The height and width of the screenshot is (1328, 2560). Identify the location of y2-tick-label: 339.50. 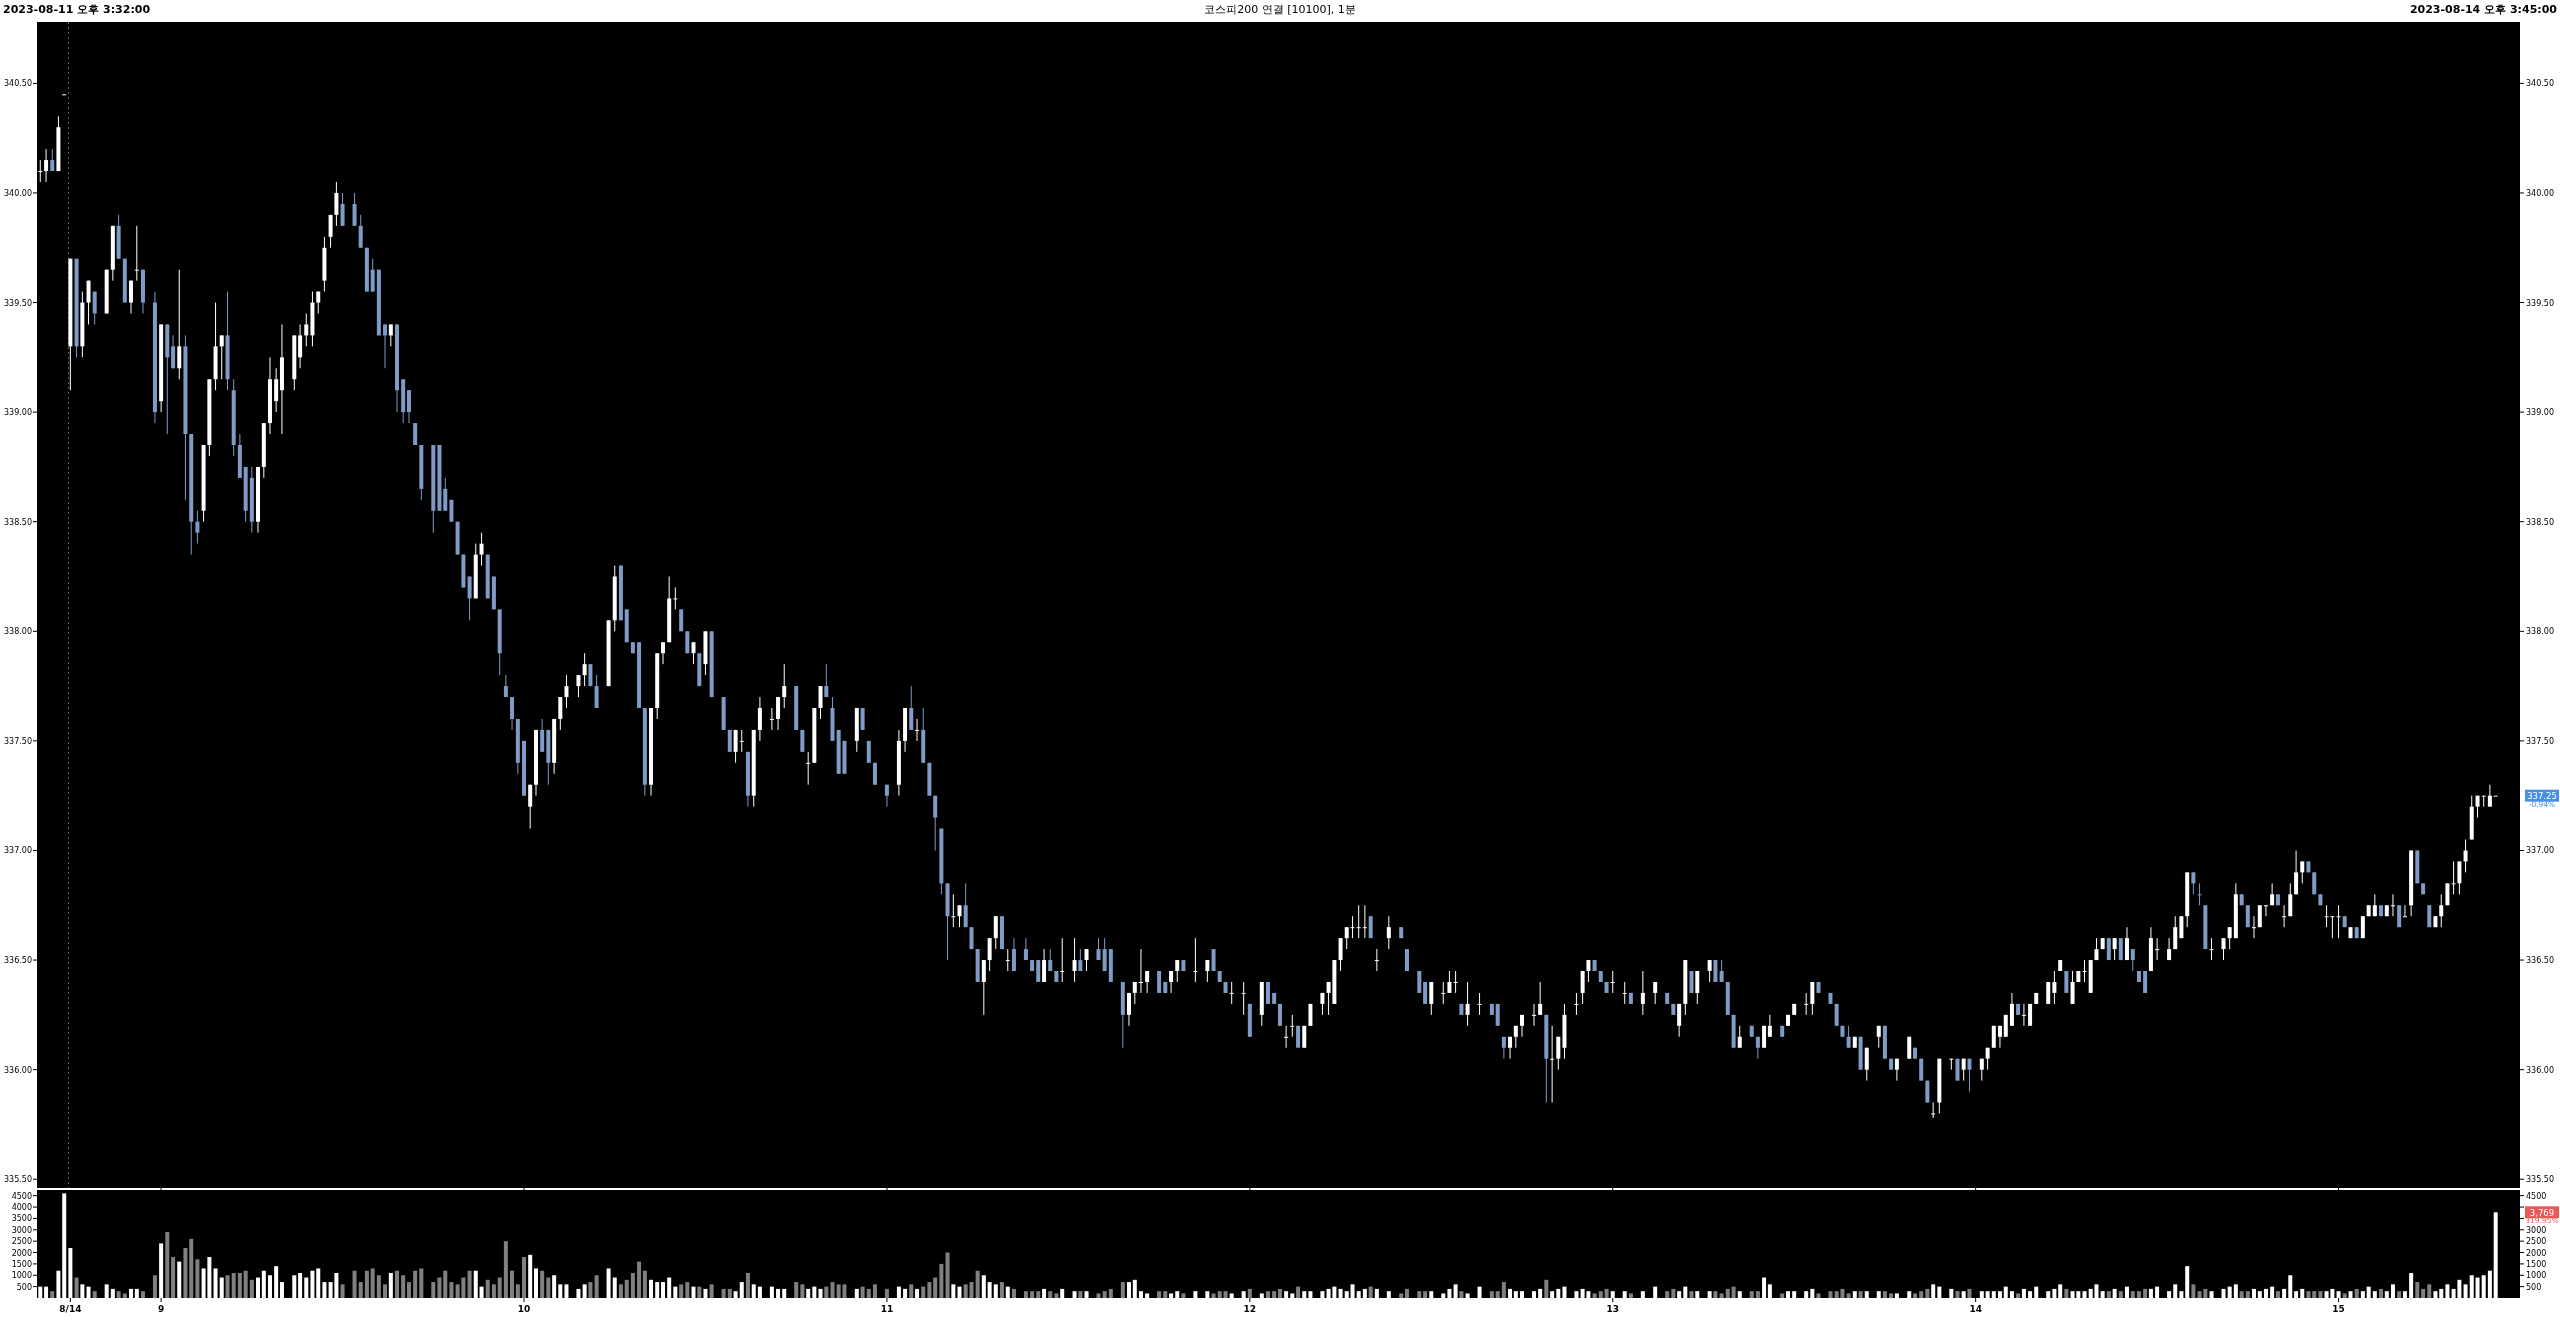
(2540, 303).